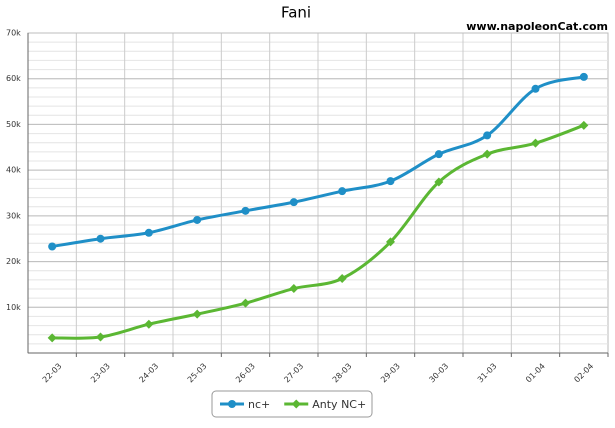 This screenshot has height=428, width=615. What do you see at coordinates (245, 373) in the screenshot?
I see `x-tick-label: 26-03` at bounding box center [245, 373].